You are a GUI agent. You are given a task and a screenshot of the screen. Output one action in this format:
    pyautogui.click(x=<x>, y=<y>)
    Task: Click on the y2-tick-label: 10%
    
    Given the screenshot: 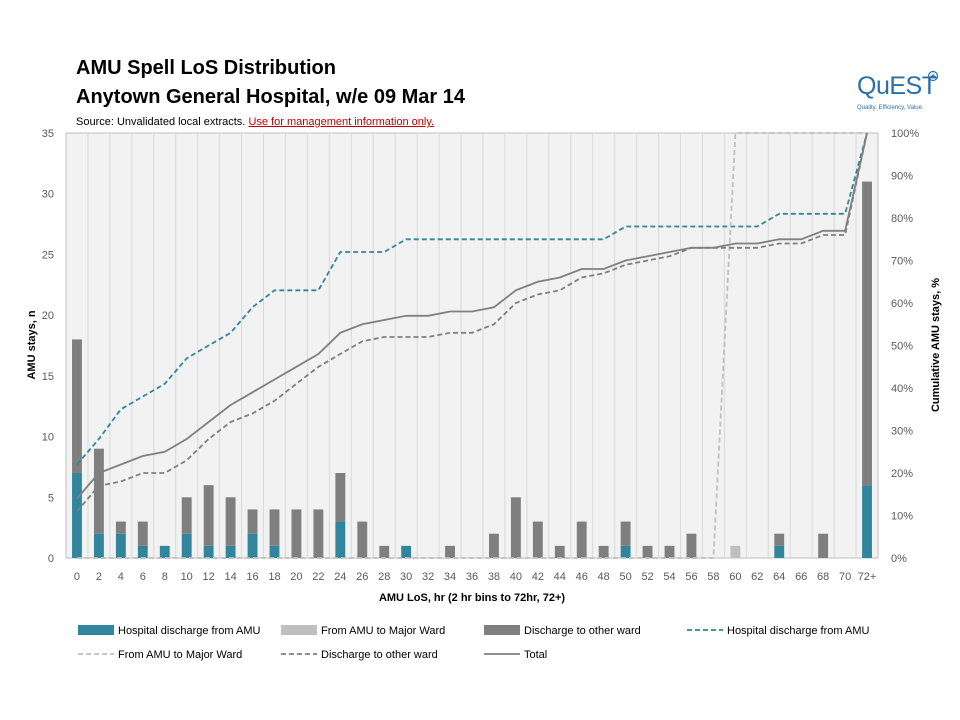 What is the action you would take?
    pyautogui.click(x=902, y=517)
    